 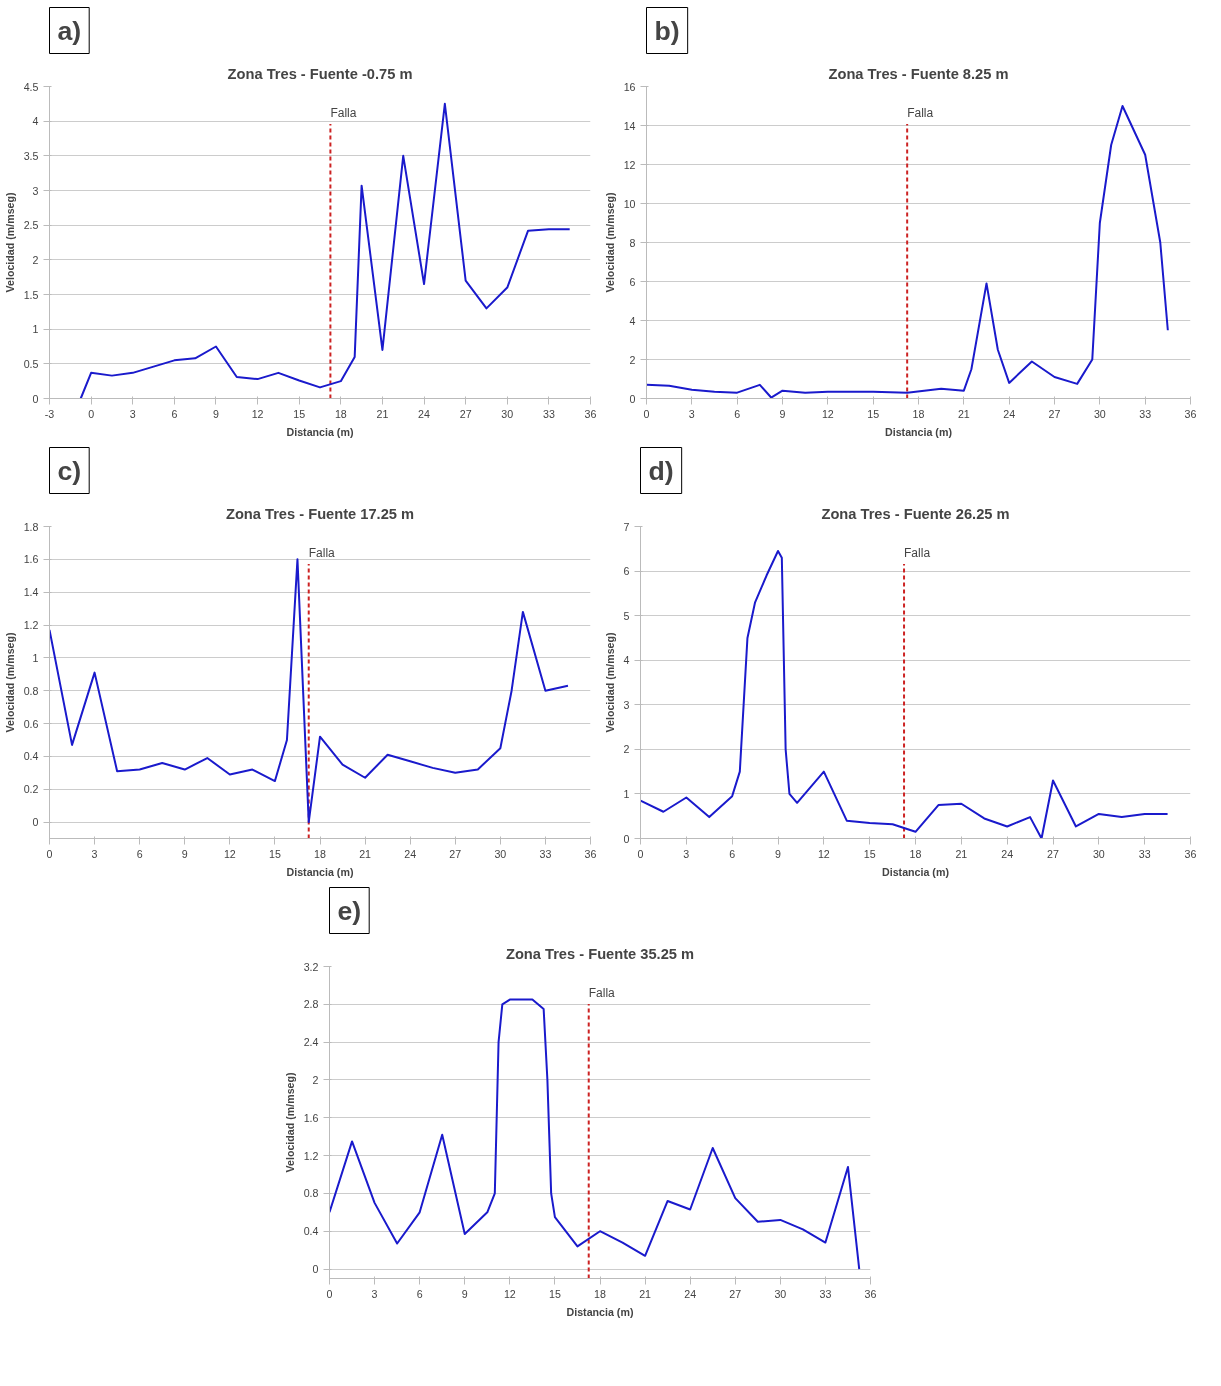 What do you see at coordinates (629, 164) in the screenshot?
I see `y-tick-label: 12` at bounding box center [629, 164].